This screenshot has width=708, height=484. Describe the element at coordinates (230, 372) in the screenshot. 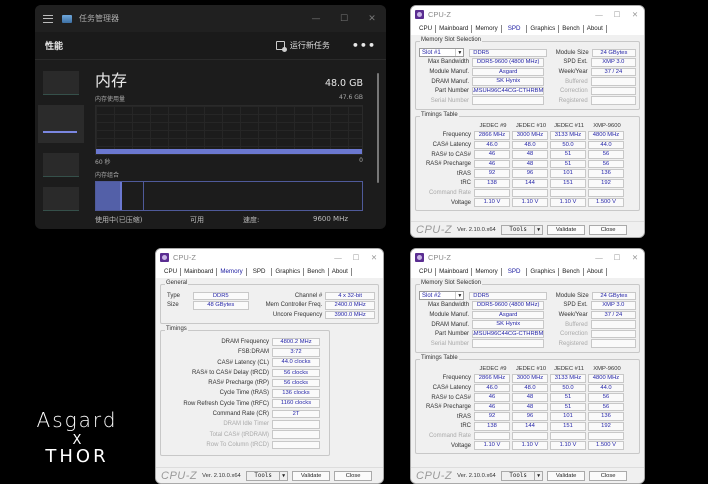

I see `memory-timing-label: RAS# to CAS# Delay (tRCD)` at that location.